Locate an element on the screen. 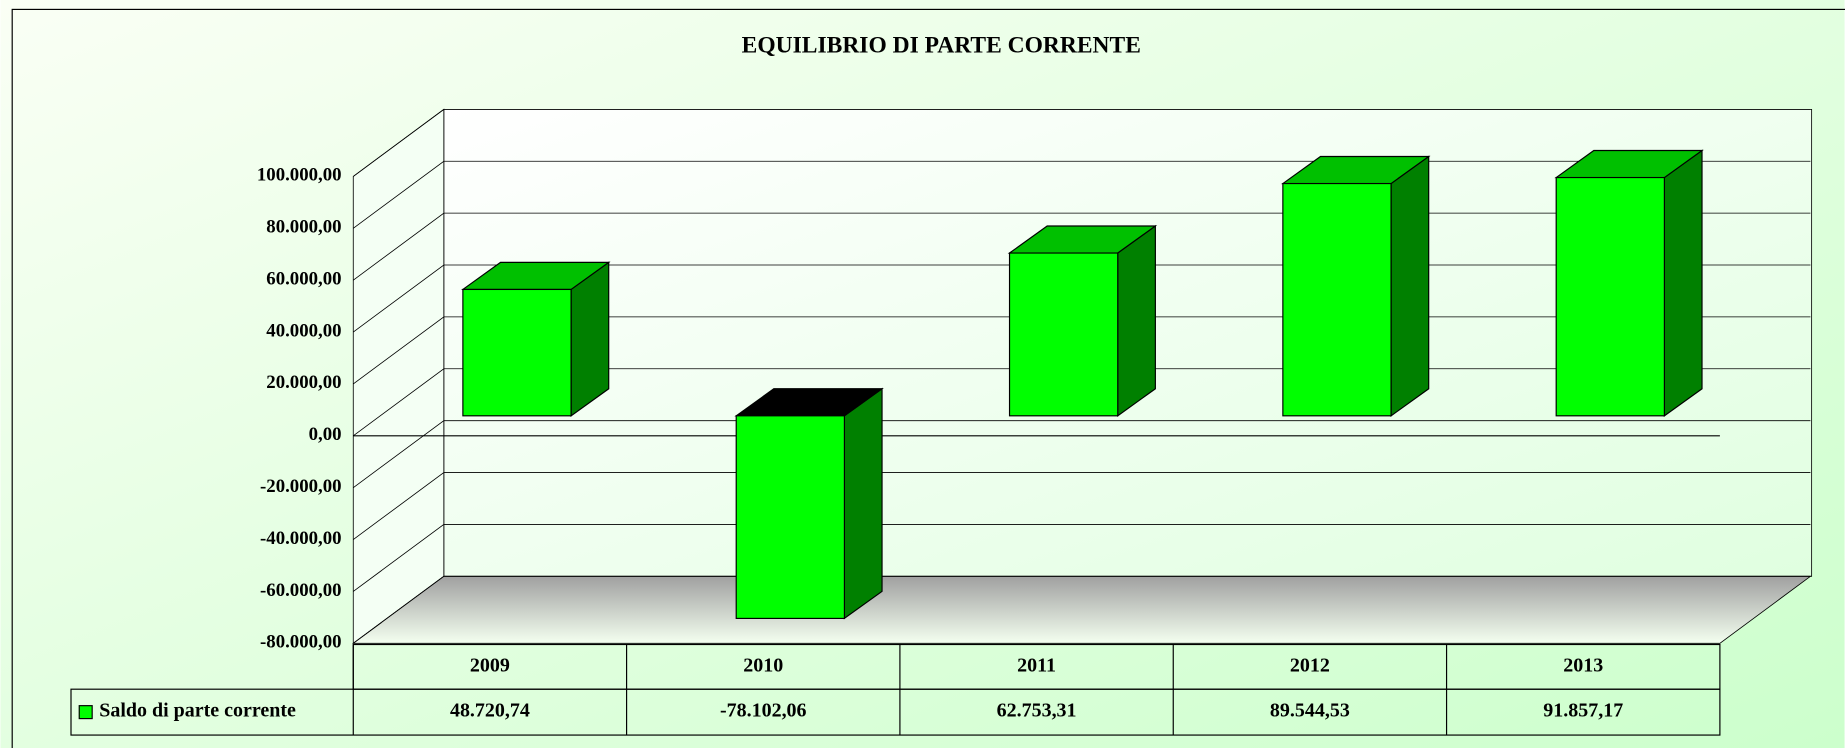  y-tick-label: -40.000,00 is located at coordinates (300, 538).